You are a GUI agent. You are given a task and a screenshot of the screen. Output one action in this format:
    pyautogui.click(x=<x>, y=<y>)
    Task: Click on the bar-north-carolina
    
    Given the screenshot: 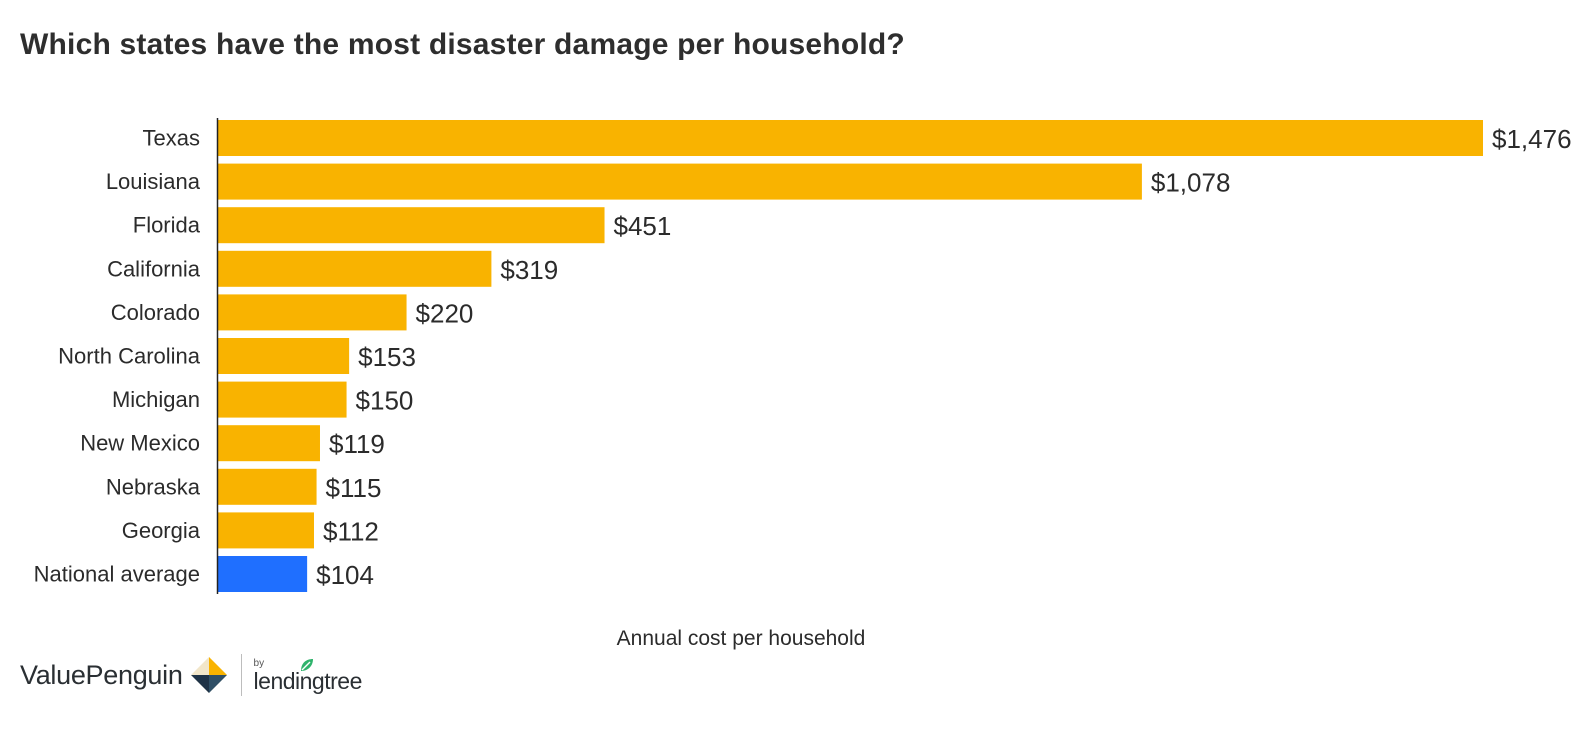 What is the action you would take?
    pyautogui.click(x=284, y=356)
    